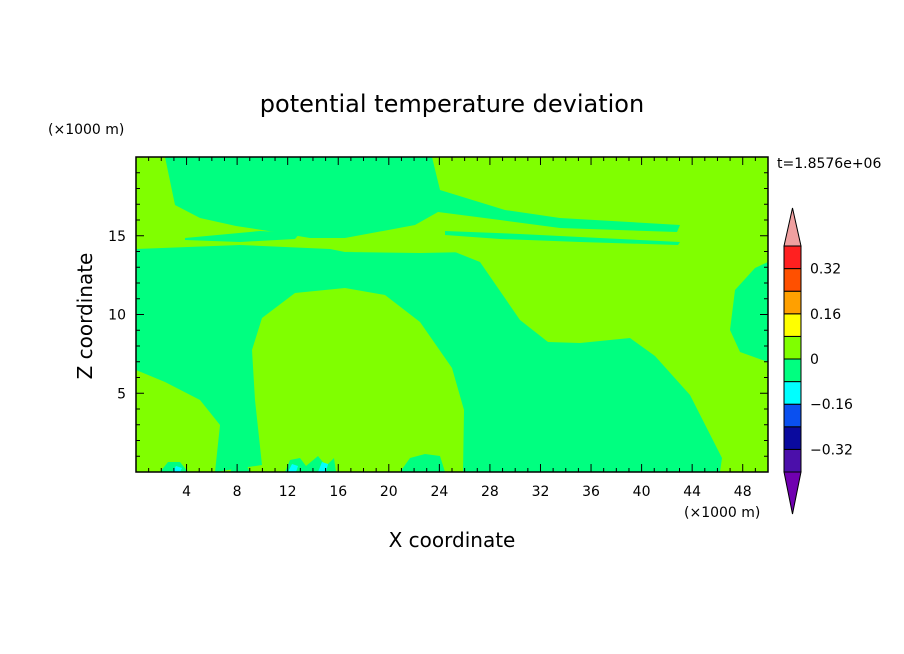  I want to click on z-tick-label: 10, so click(117, 316).